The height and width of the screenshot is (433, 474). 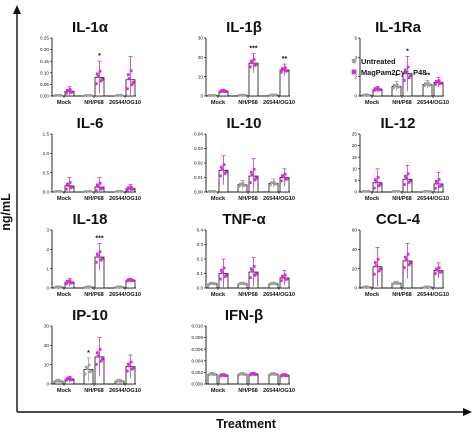 I want to click on y-tick-label: 1.0, so click(x=46, y=153).